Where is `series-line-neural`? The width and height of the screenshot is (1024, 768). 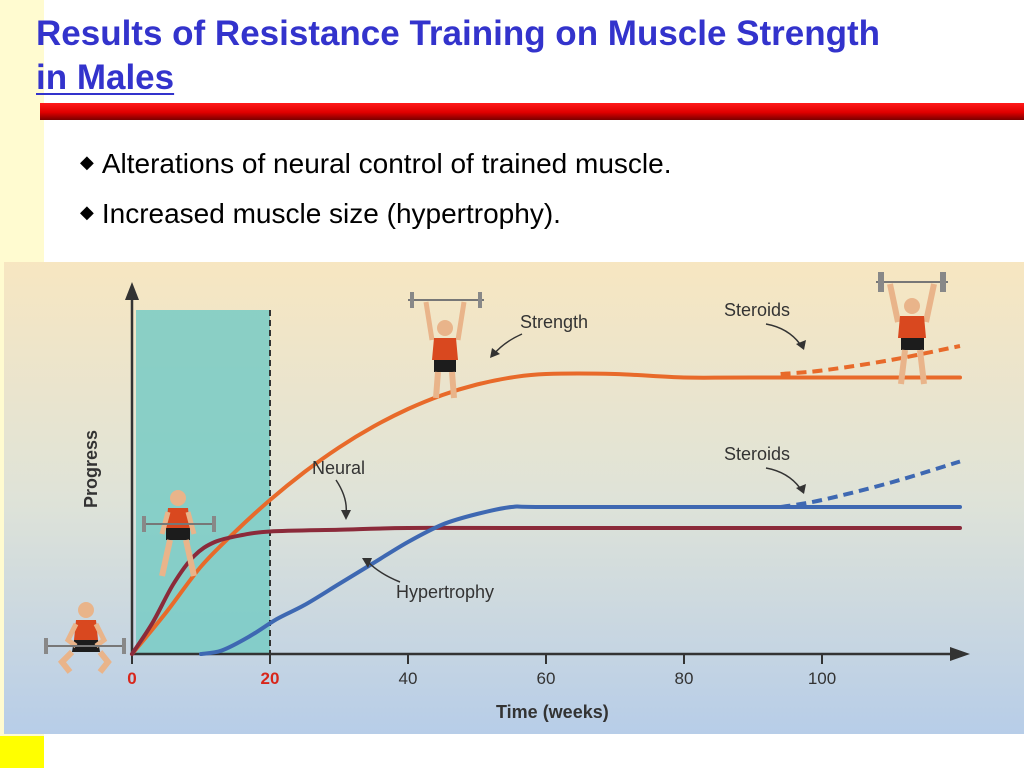 series-line-neural is located at coordinates (546, 590).